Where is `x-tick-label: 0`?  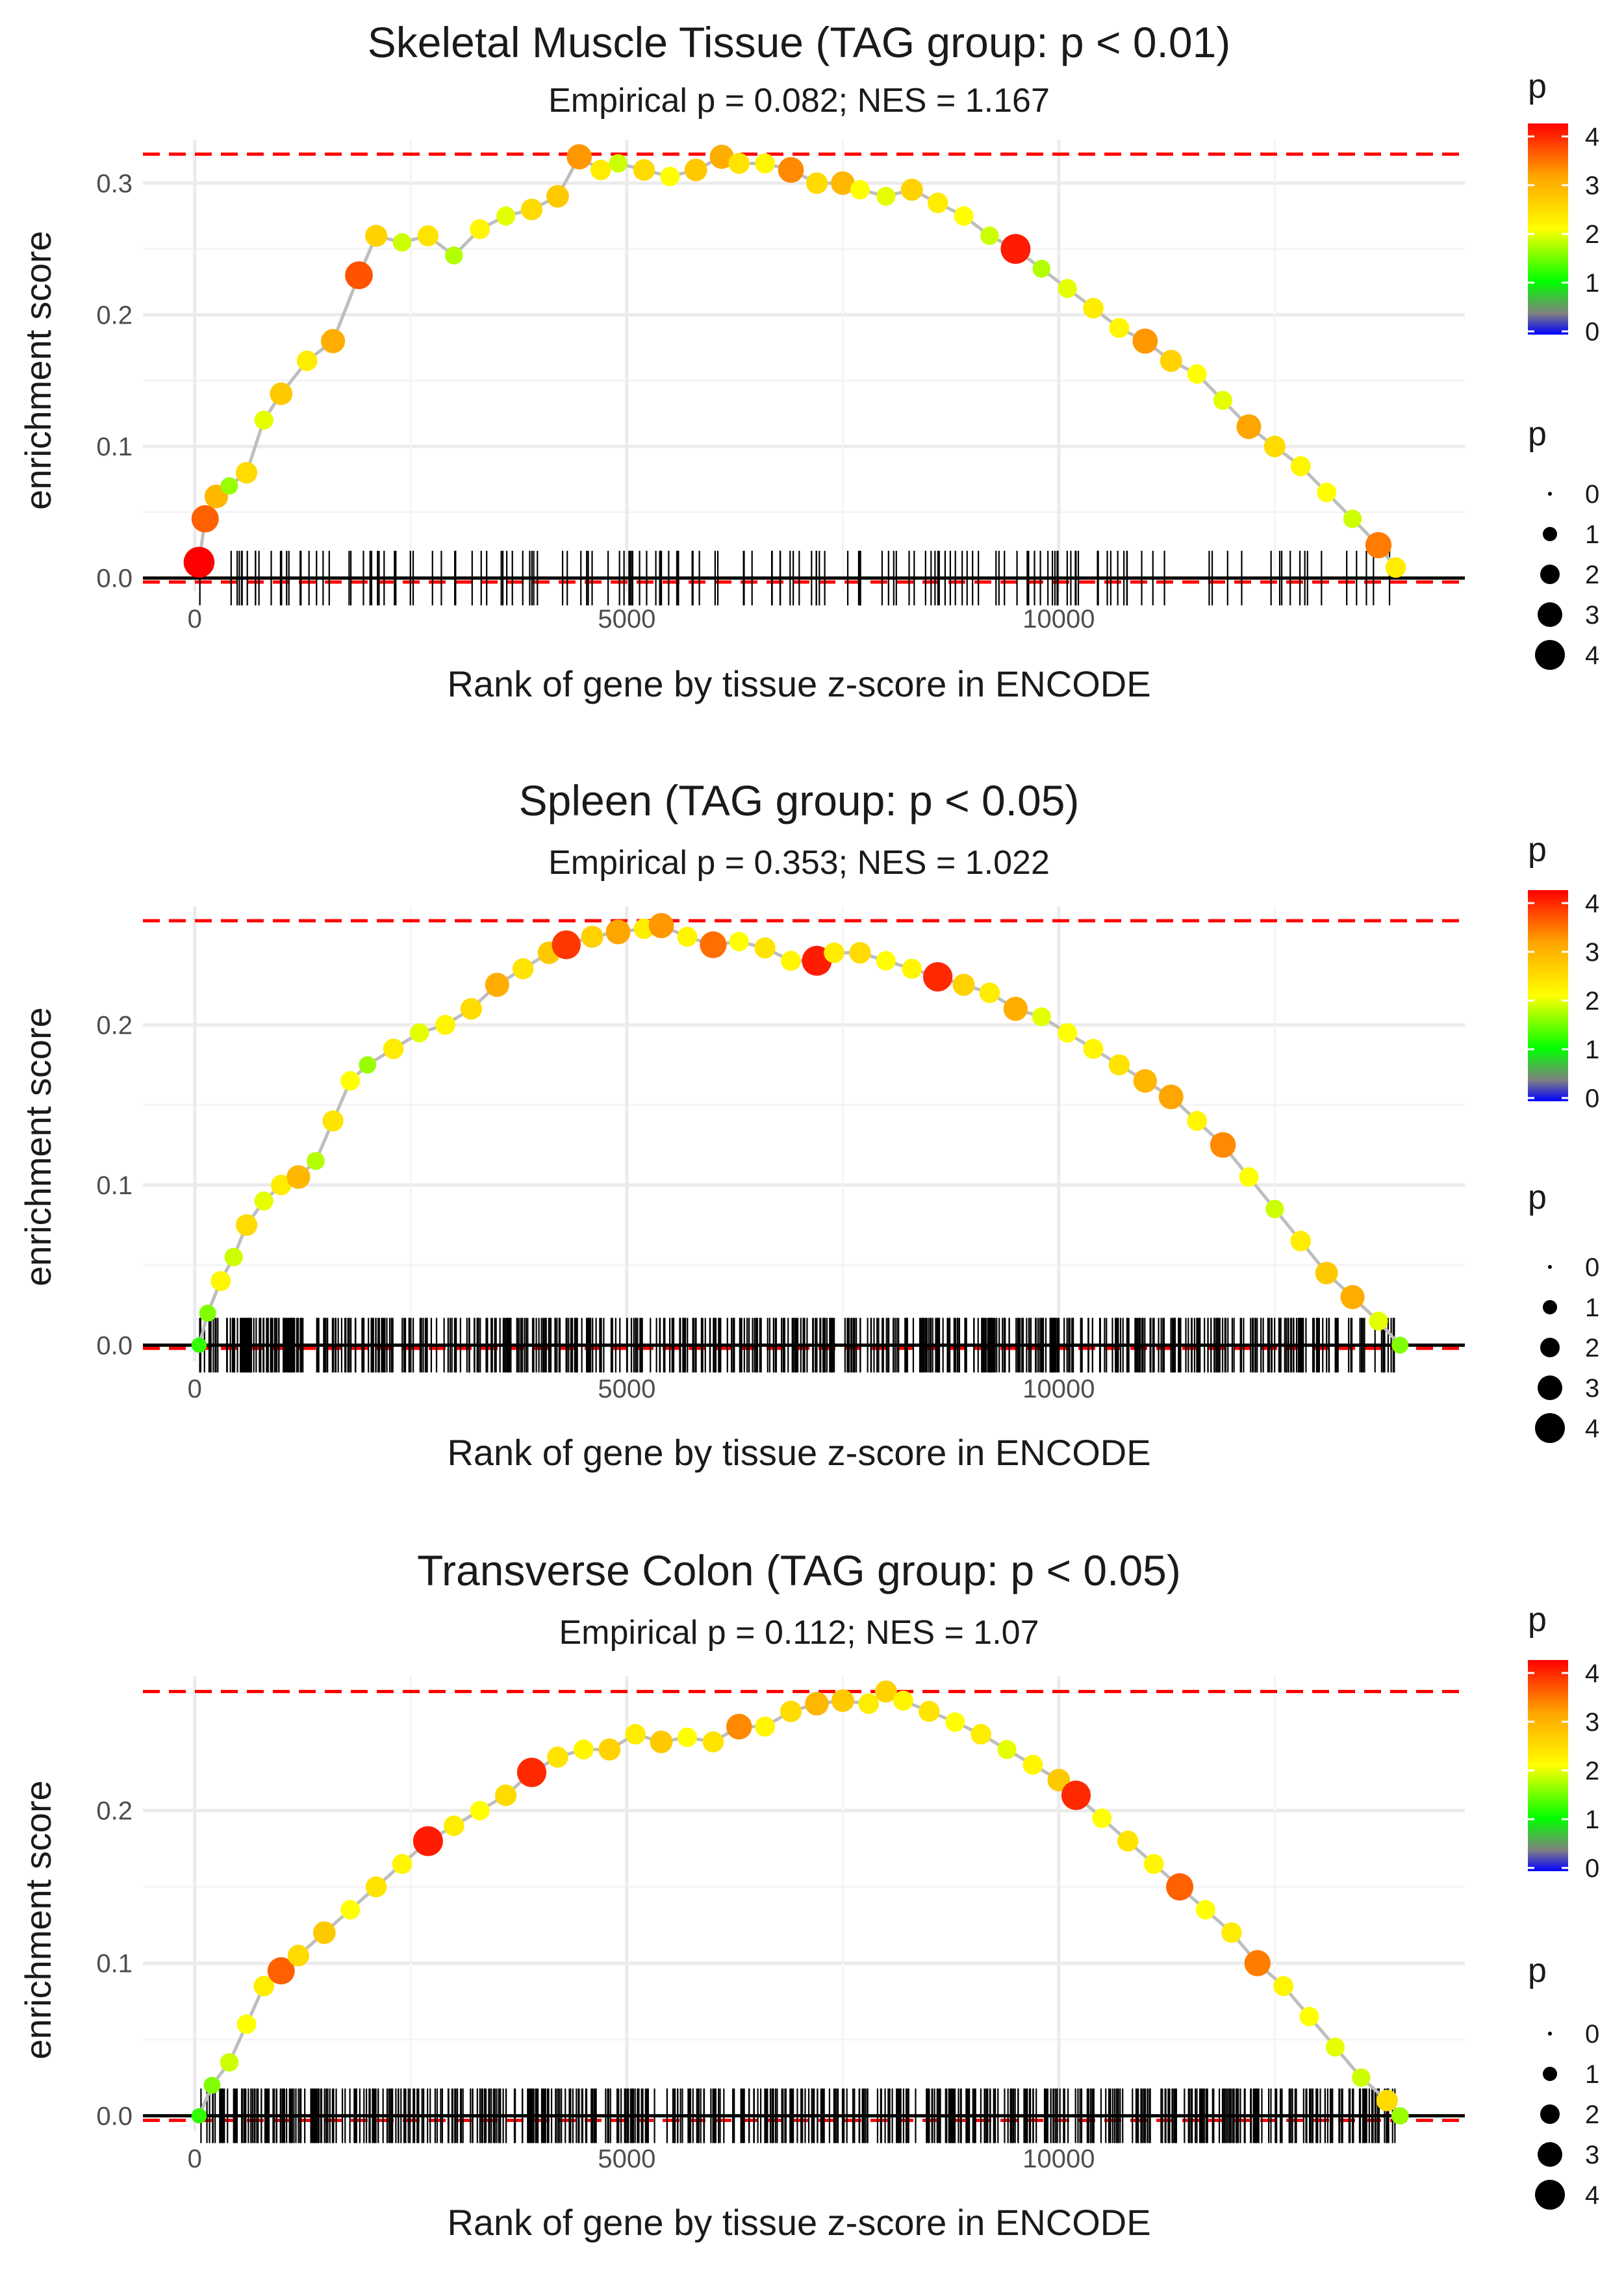
x-tick-label: 0 is located at coordinates (195, 2159).